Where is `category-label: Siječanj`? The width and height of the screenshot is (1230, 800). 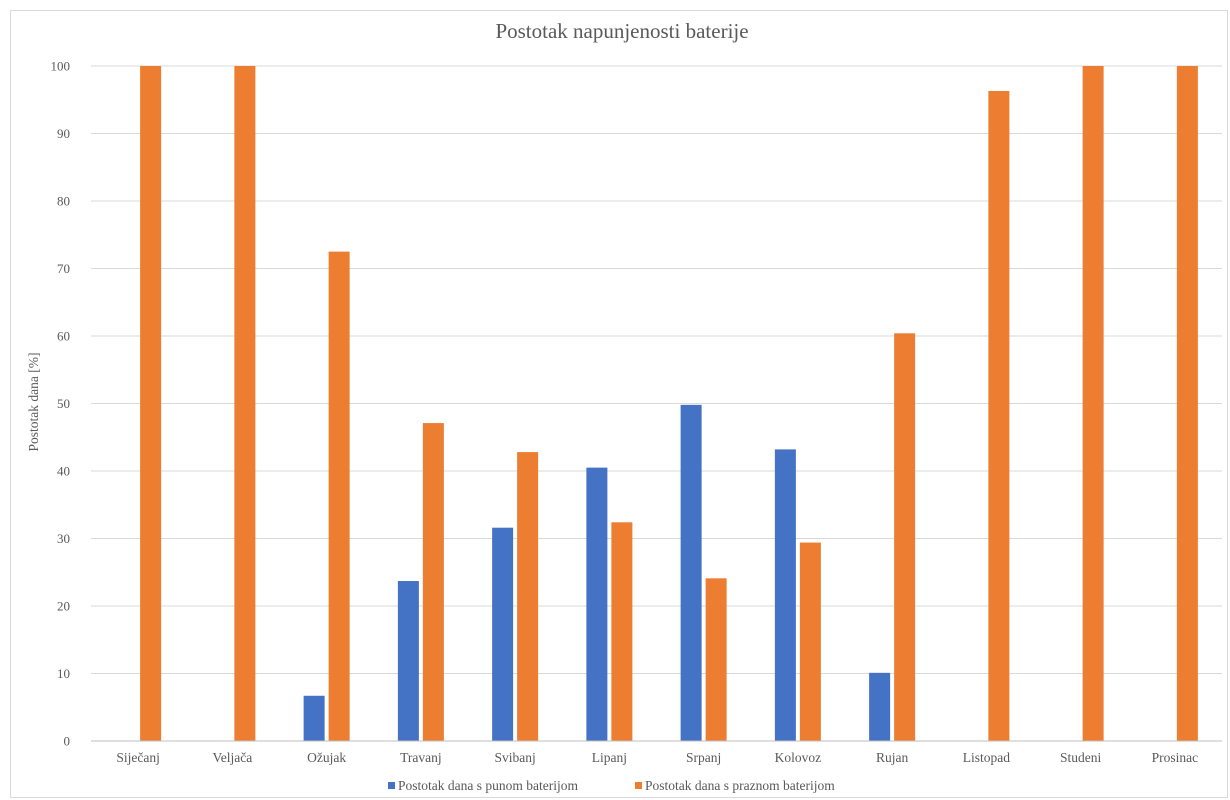
category-label: Siječanj is located at coordinates (138, 757).